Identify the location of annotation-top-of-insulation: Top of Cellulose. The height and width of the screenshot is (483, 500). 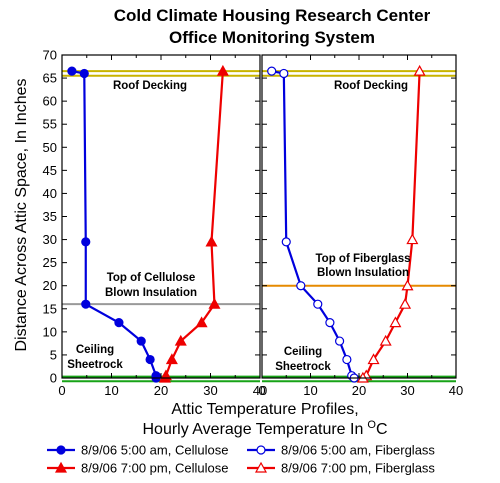
(151, 278).